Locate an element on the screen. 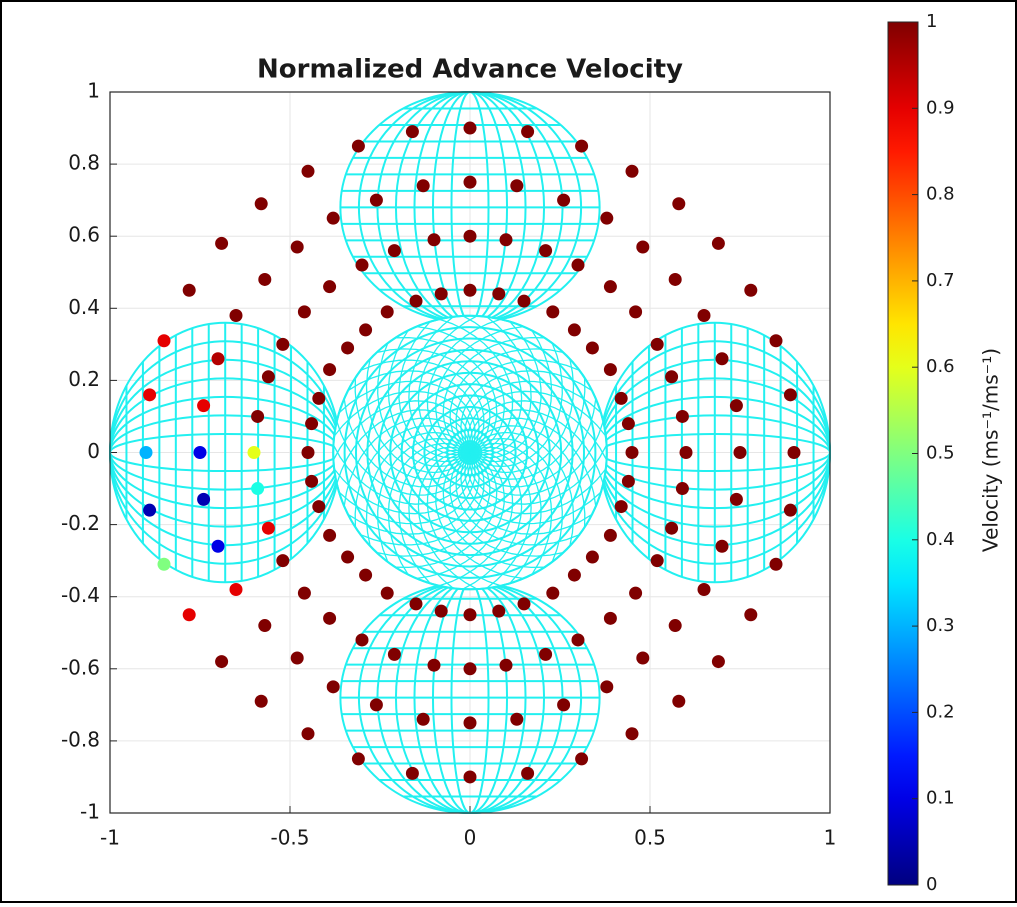 Image resolution: width=1017 pixels, height=907 pixels. y-tick-label: 0 is located at coordinates (93, 451).